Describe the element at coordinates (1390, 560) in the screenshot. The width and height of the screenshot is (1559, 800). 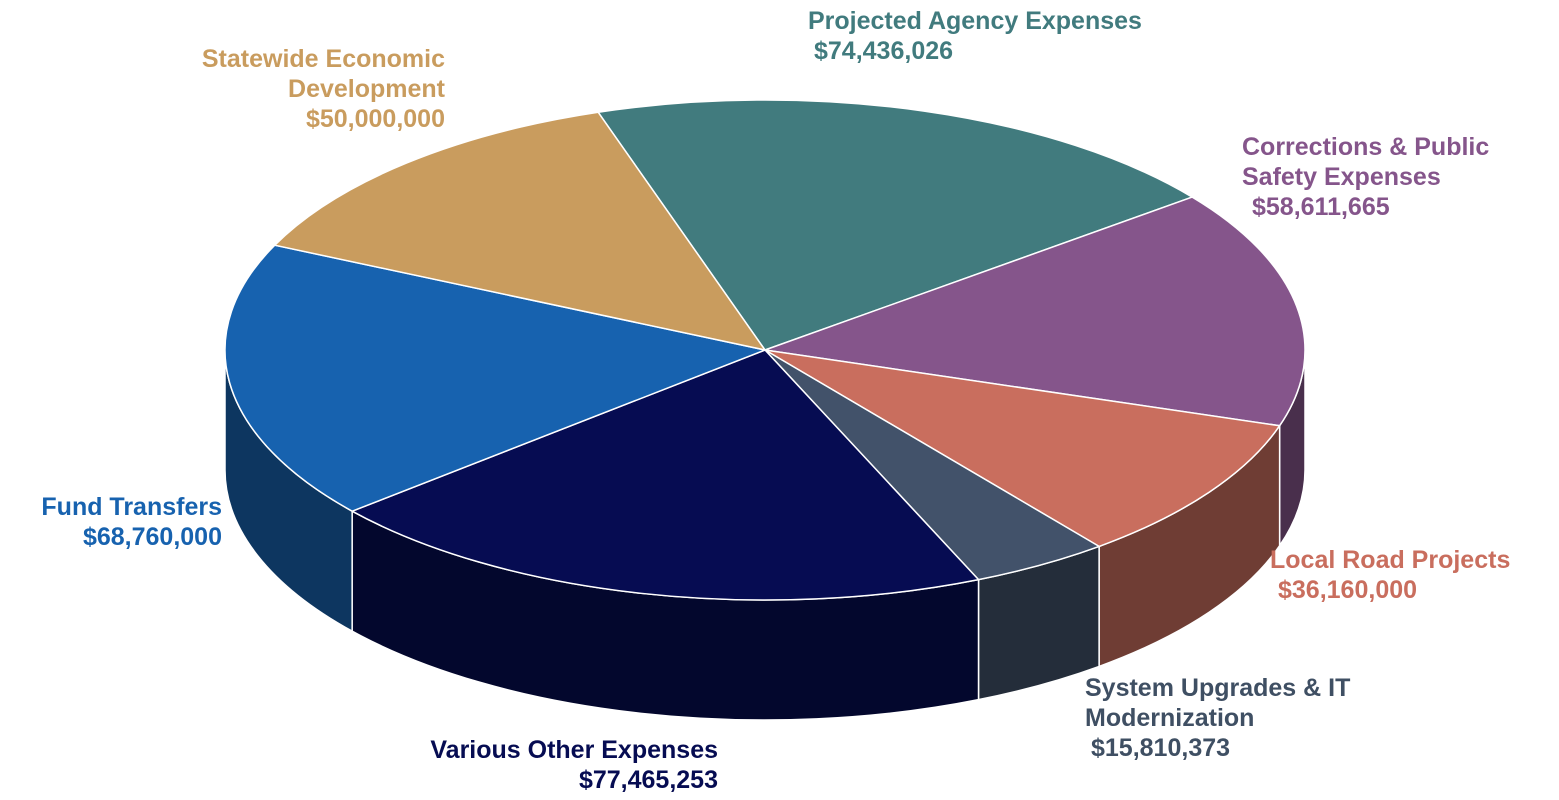
I see `category-name: Local Road Projects` at that location.